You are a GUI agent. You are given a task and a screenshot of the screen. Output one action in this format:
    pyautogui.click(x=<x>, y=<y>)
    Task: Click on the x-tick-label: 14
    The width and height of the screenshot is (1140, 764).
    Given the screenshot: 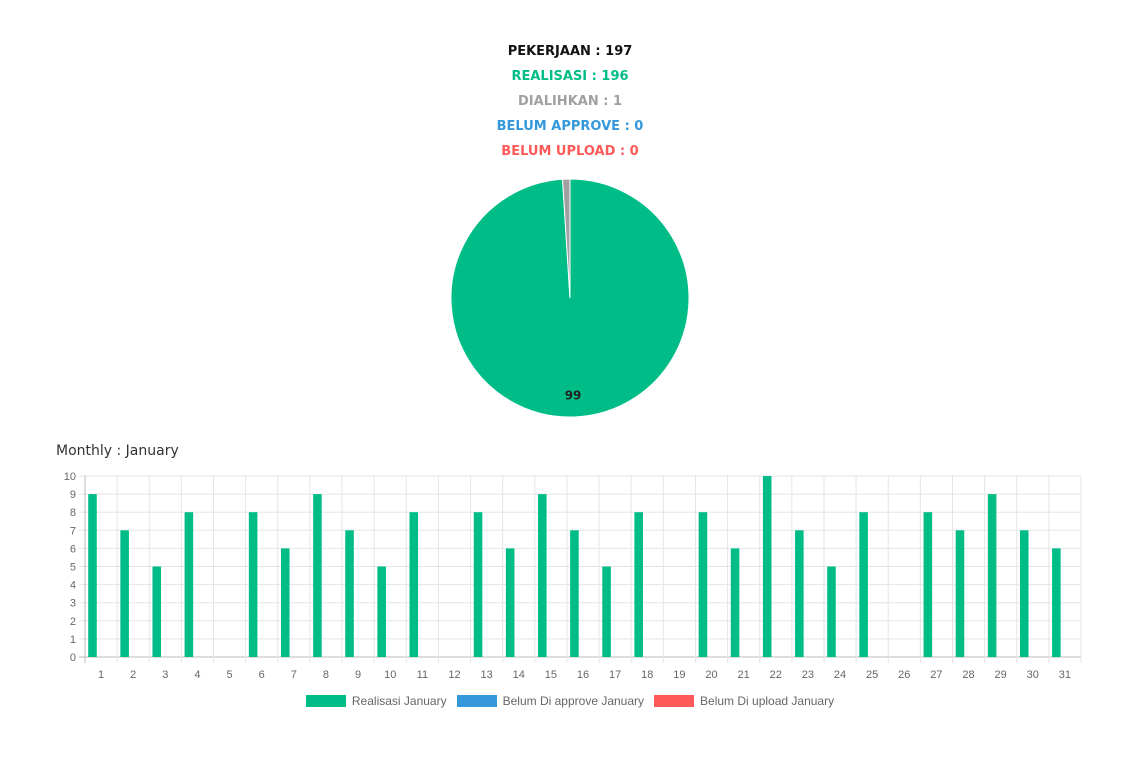 What is the action you would take?
    pyautogui.click(x=519, y=675)
    